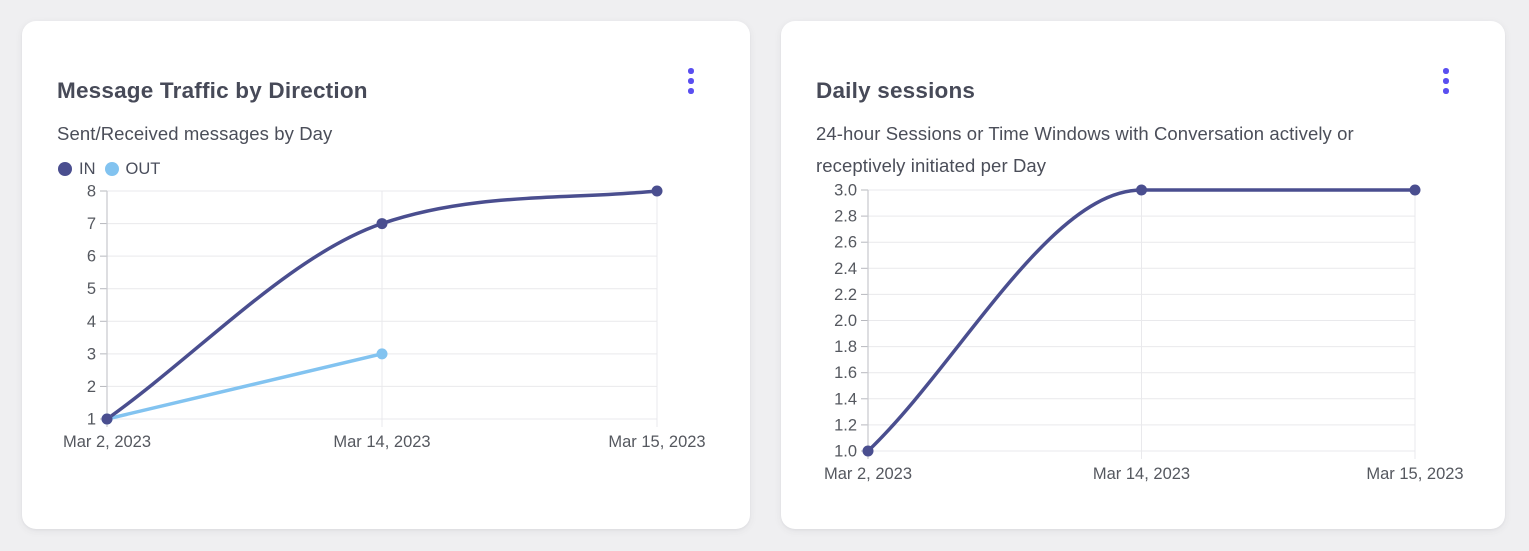  I want to click on legend-item-in: IN, so click(77, 169).